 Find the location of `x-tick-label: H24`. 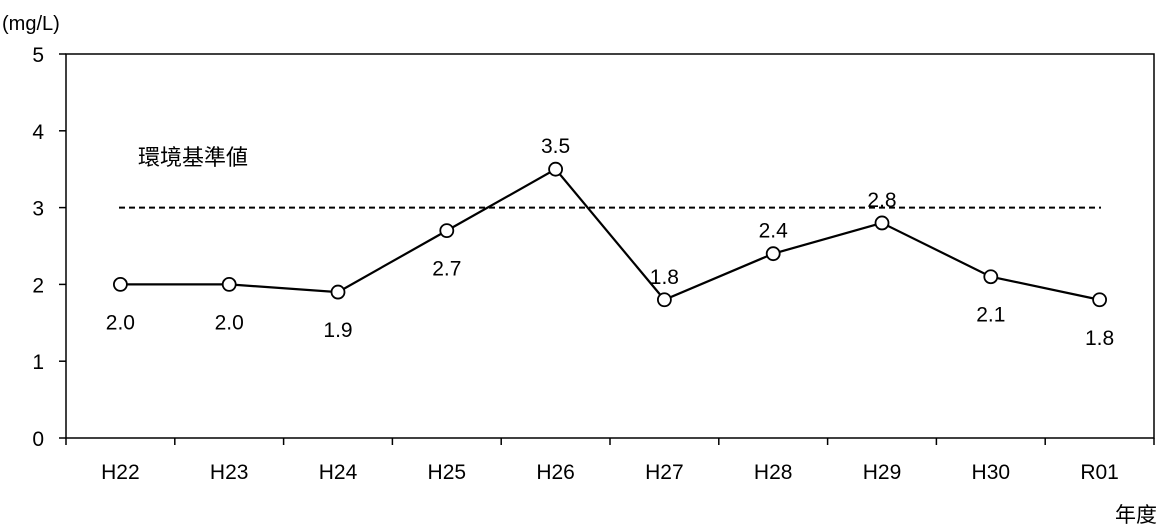

x-tick-label: H24 is located at coordinates (338, 472).